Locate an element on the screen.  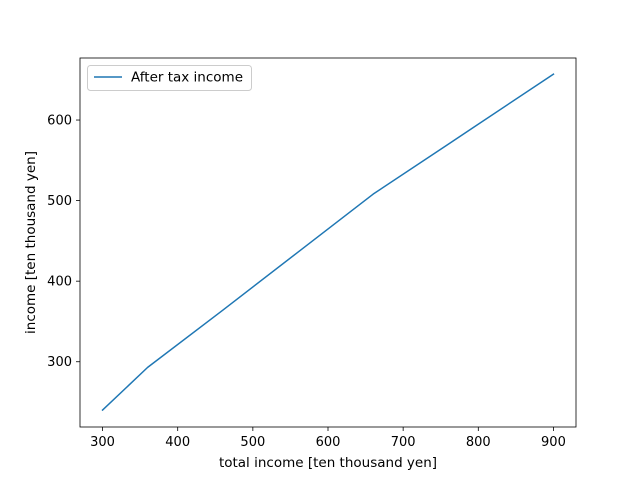
x-tick-label: 800 is located at coordinates (478, 442).